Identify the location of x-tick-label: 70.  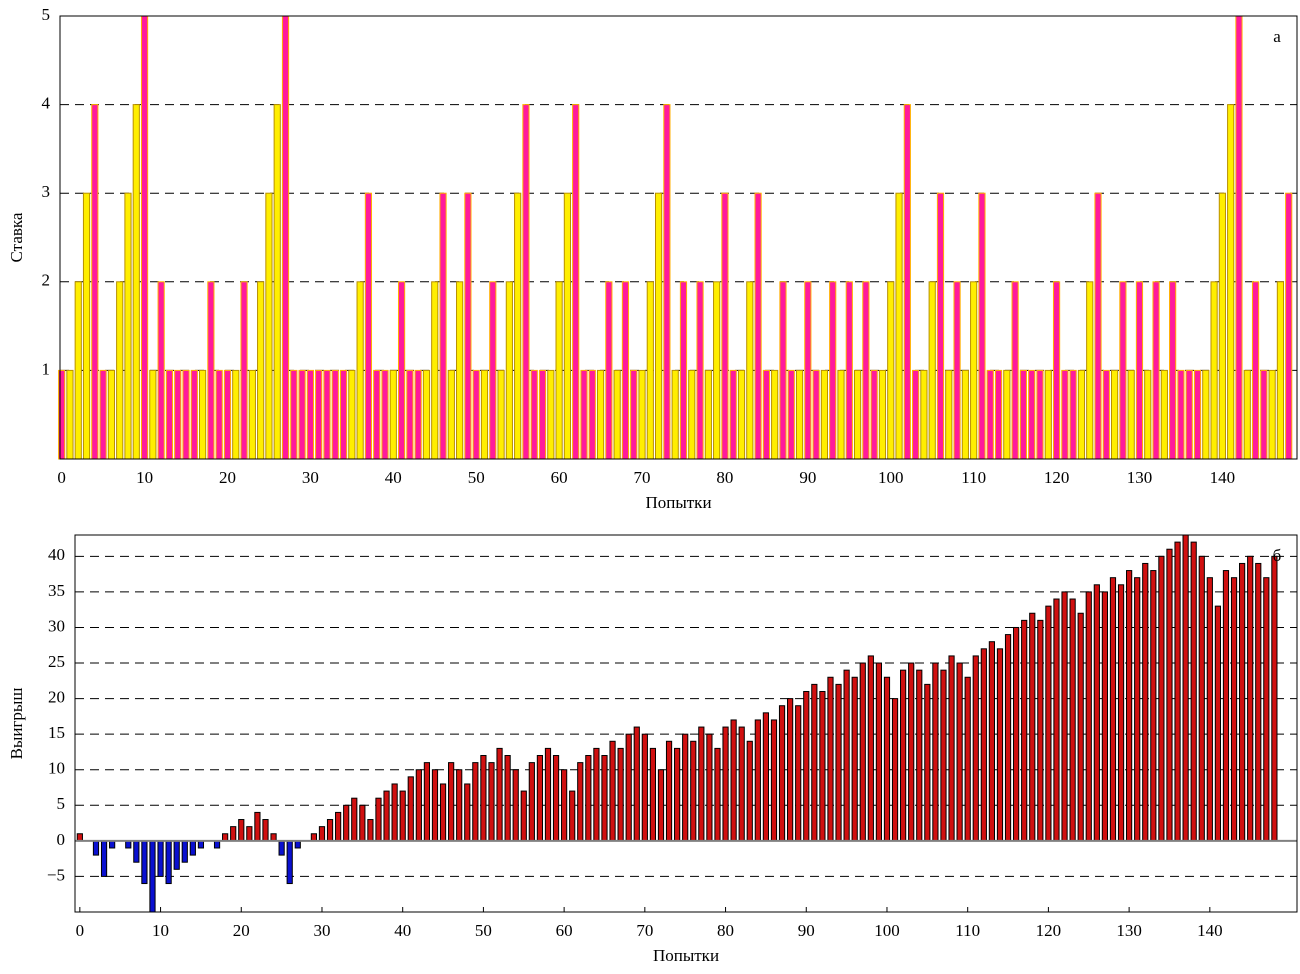
(644, 930).